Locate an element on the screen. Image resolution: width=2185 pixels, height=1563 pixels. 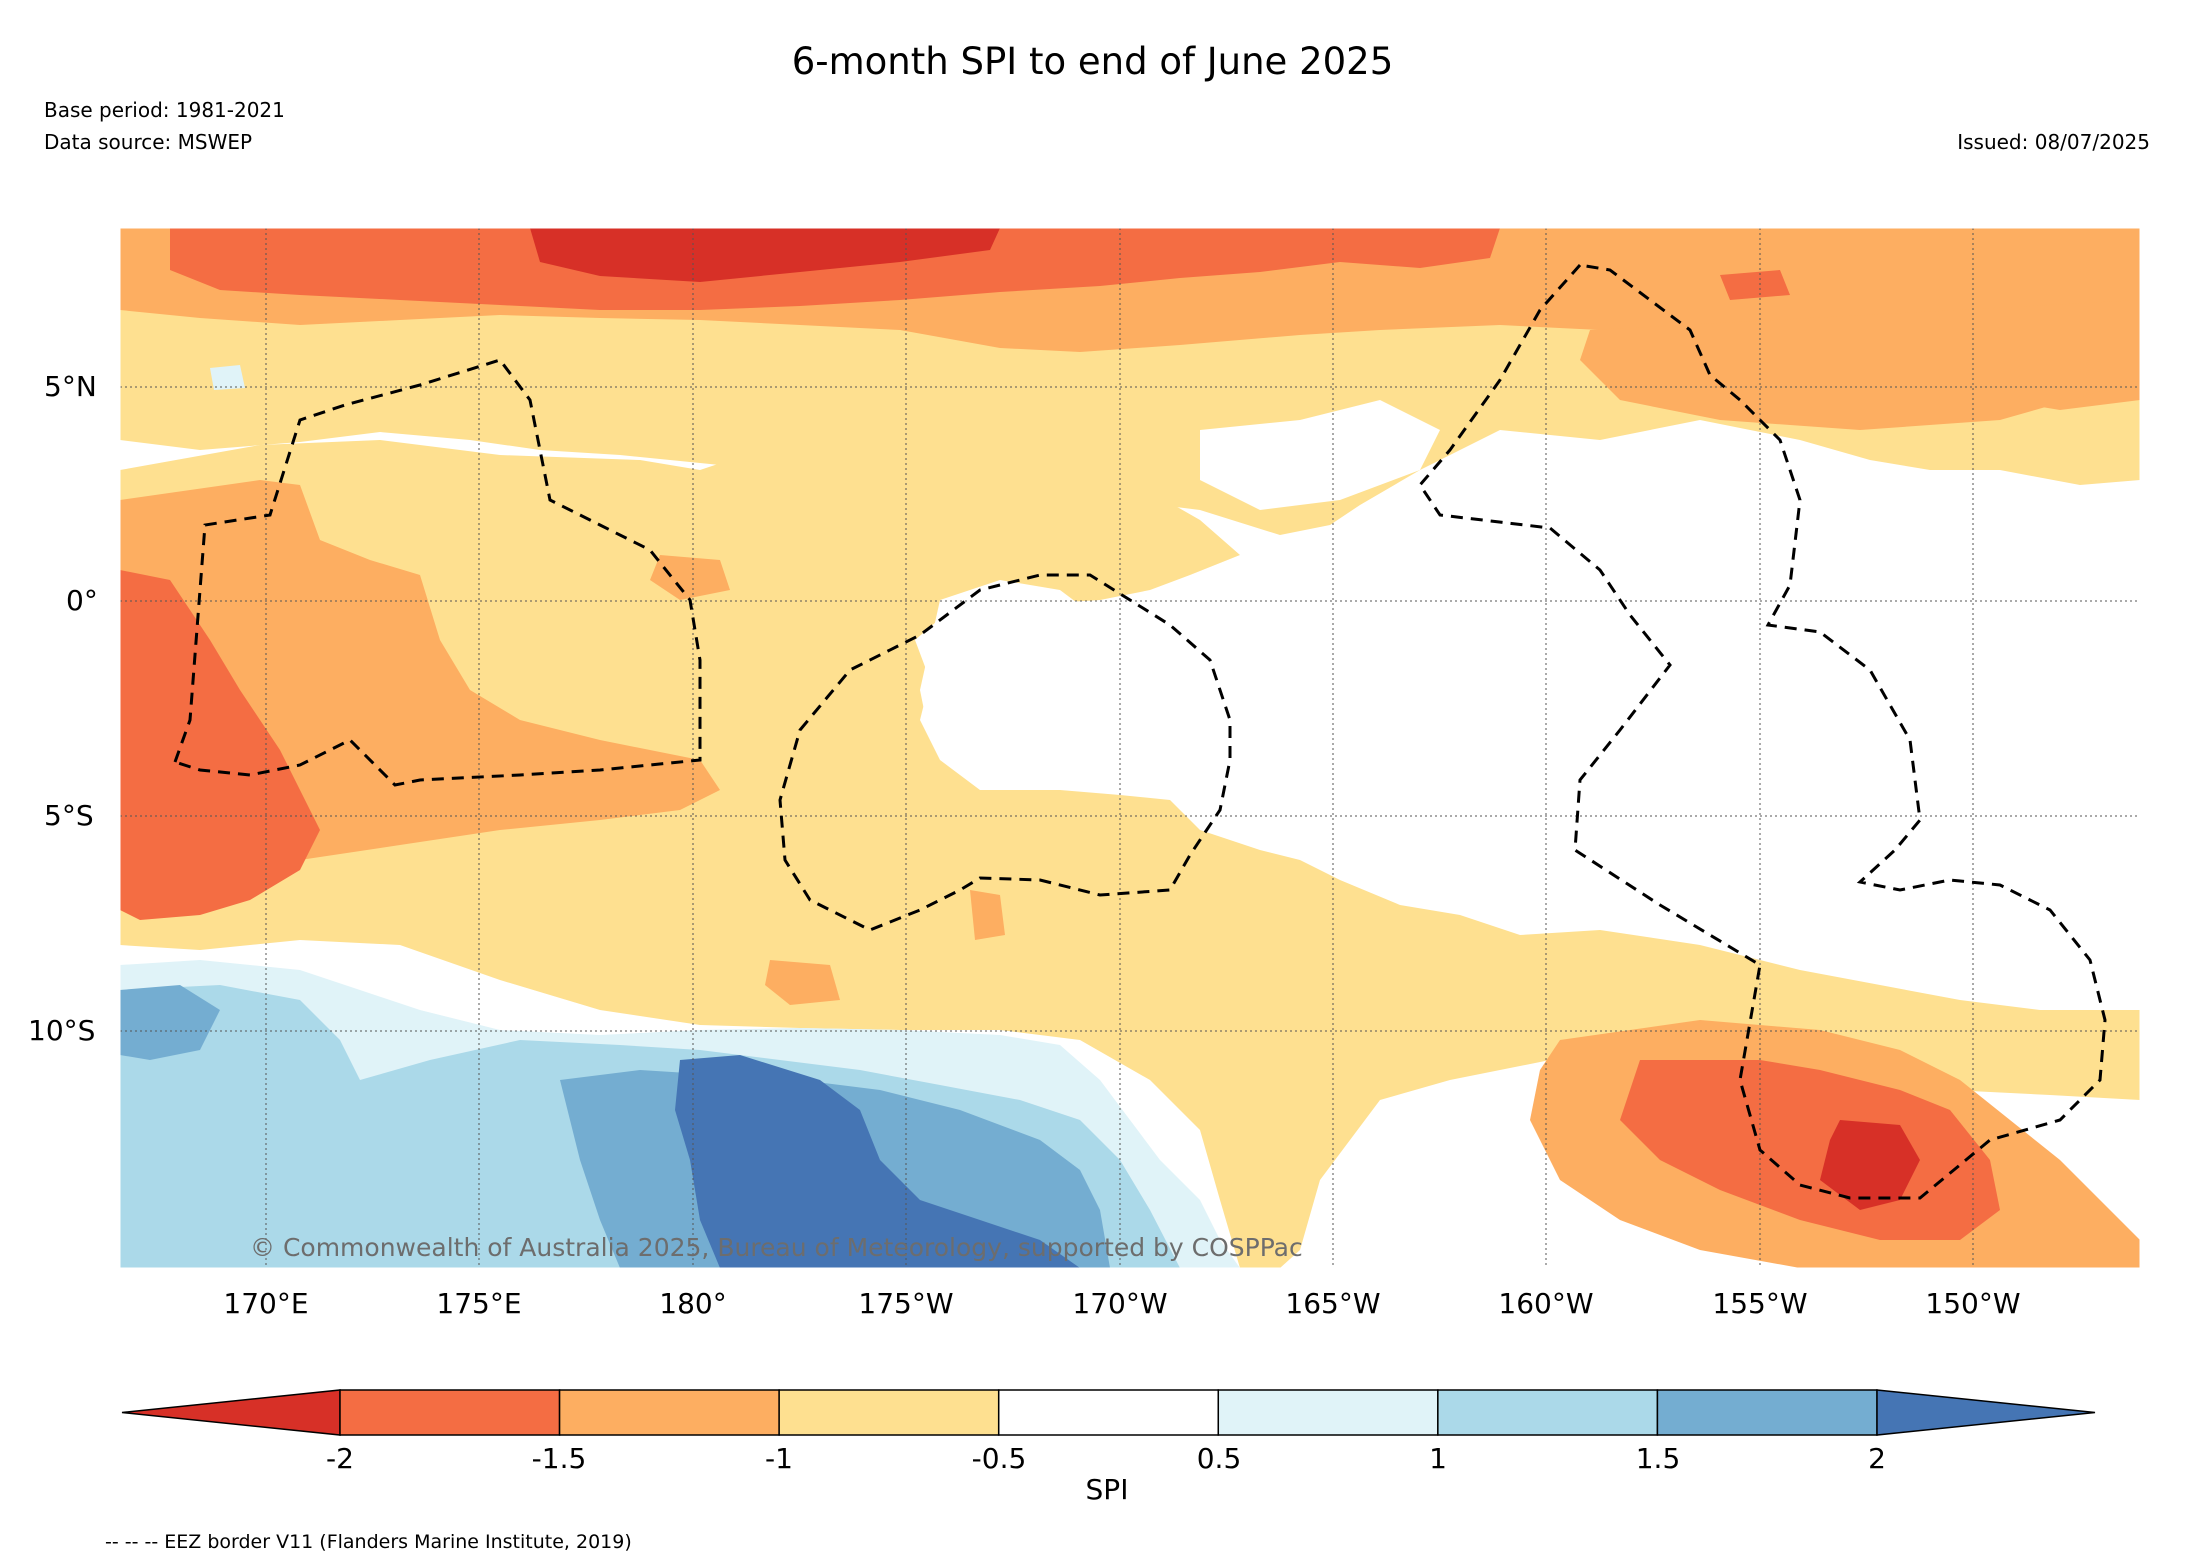
eez-border-phoenix is located at coordinates (1005, 752).